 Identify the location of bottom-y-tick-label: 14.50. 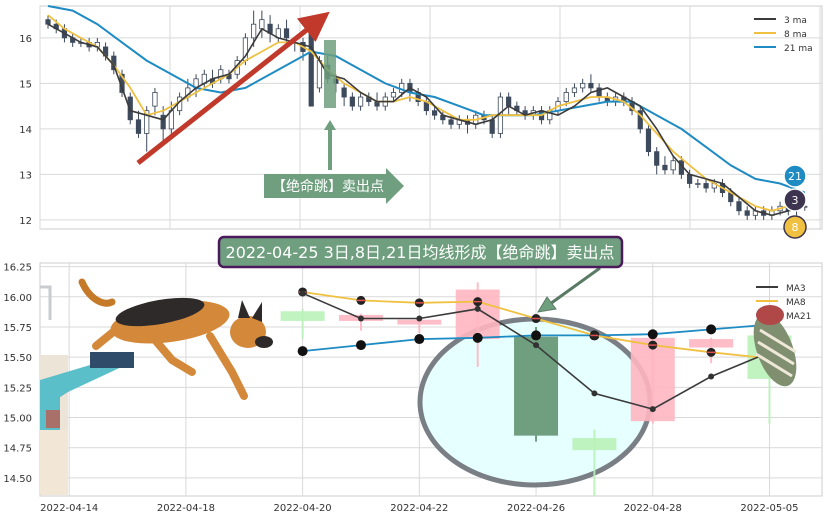
(17, 479).